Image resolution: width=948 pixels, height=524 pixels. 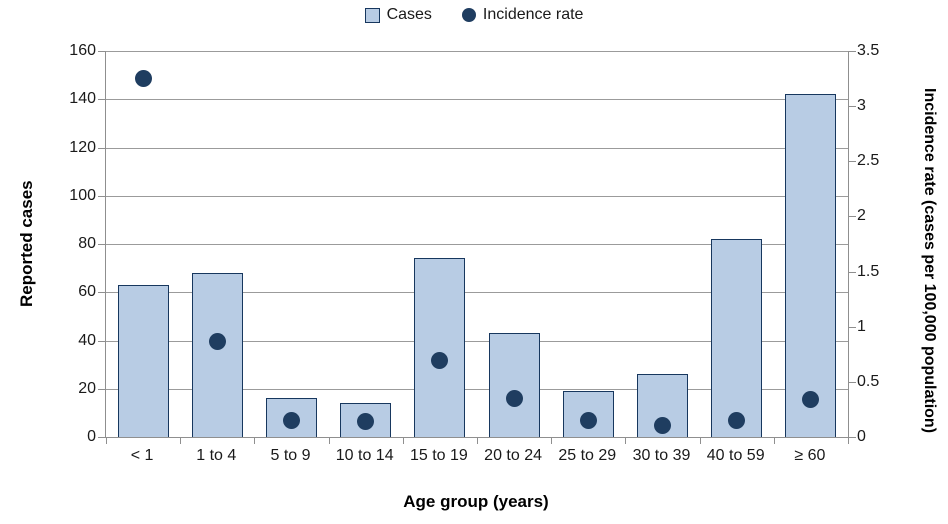 I want to click on x-tick-label: 25 to 29, so click(x=587, y=455).